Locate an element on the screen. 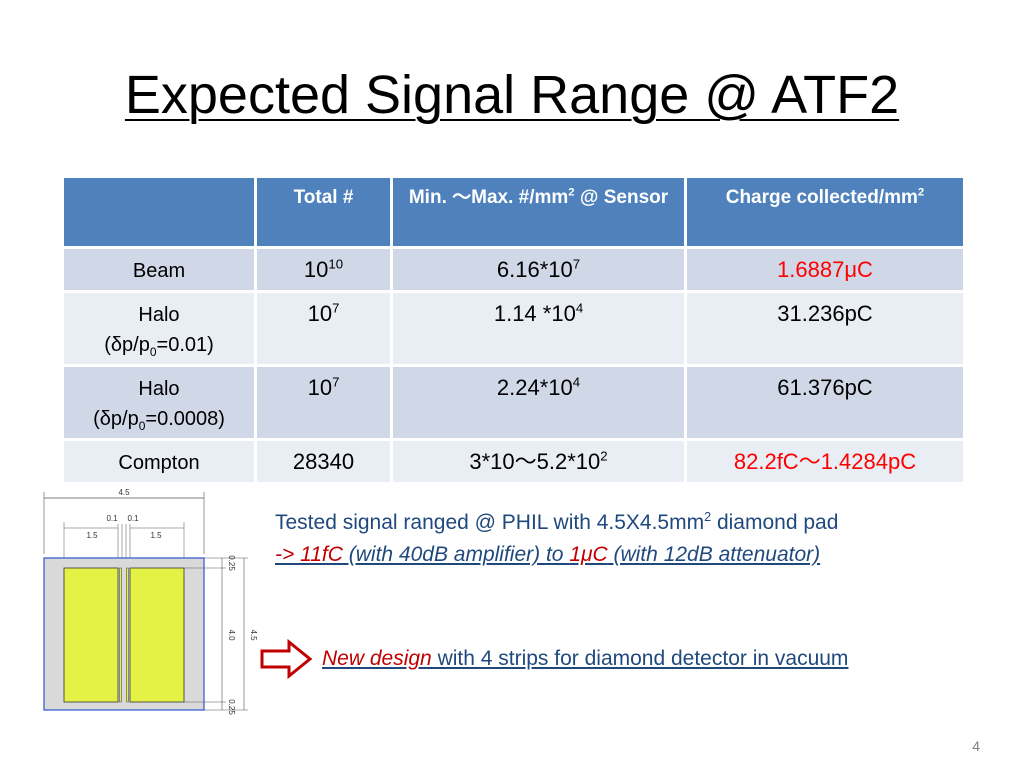 The width and height of the screenshot is (1024, 768). dim-gap-right: 0.1 is located at coordinates (133, 518).